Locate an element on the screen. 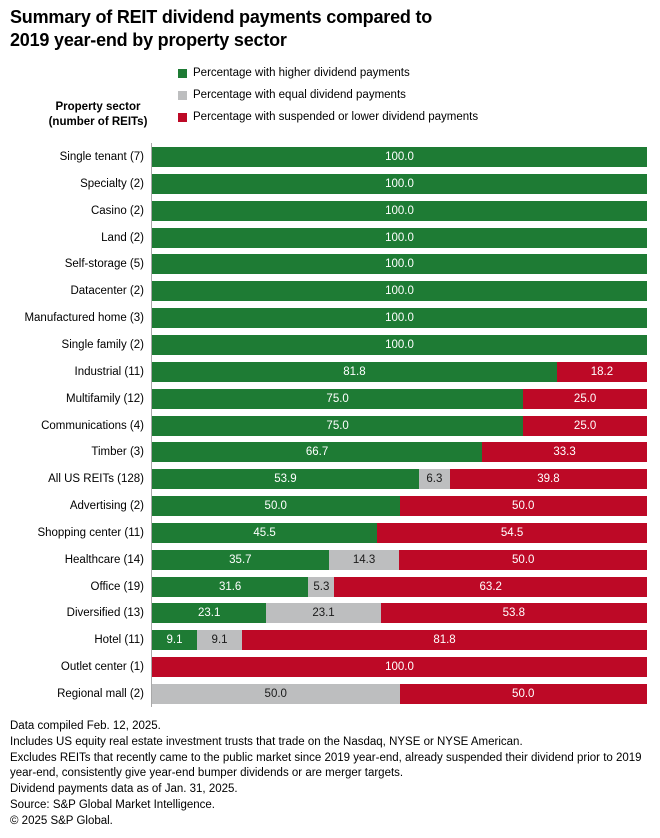 The height and width of the screenshot is (838, 660). legend-label-equal: Percentage with equal dividend payments is located at coordinates (299, 95).